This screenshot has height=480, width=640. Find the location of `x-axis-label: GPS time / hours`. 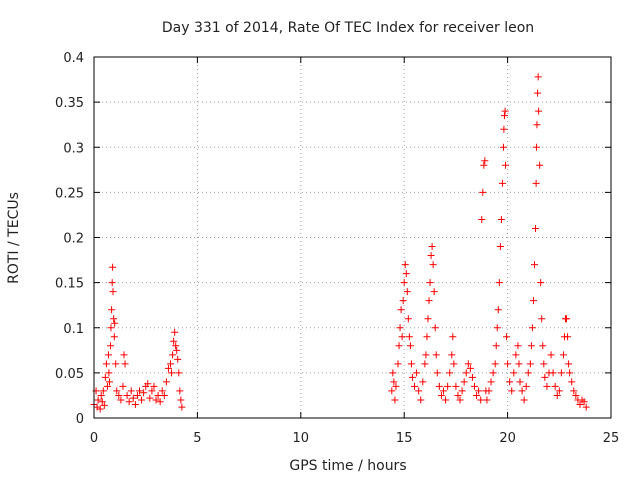

x-axis-label: GPS time / hours is located at coordinates (347, 466).